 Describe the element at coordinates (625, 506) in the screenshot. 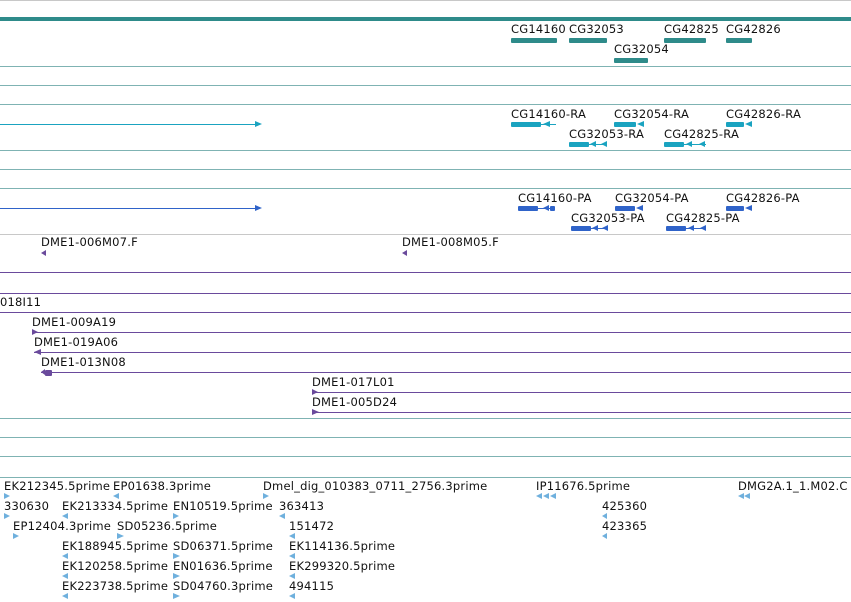

I see `est-label: 425360` at that location.